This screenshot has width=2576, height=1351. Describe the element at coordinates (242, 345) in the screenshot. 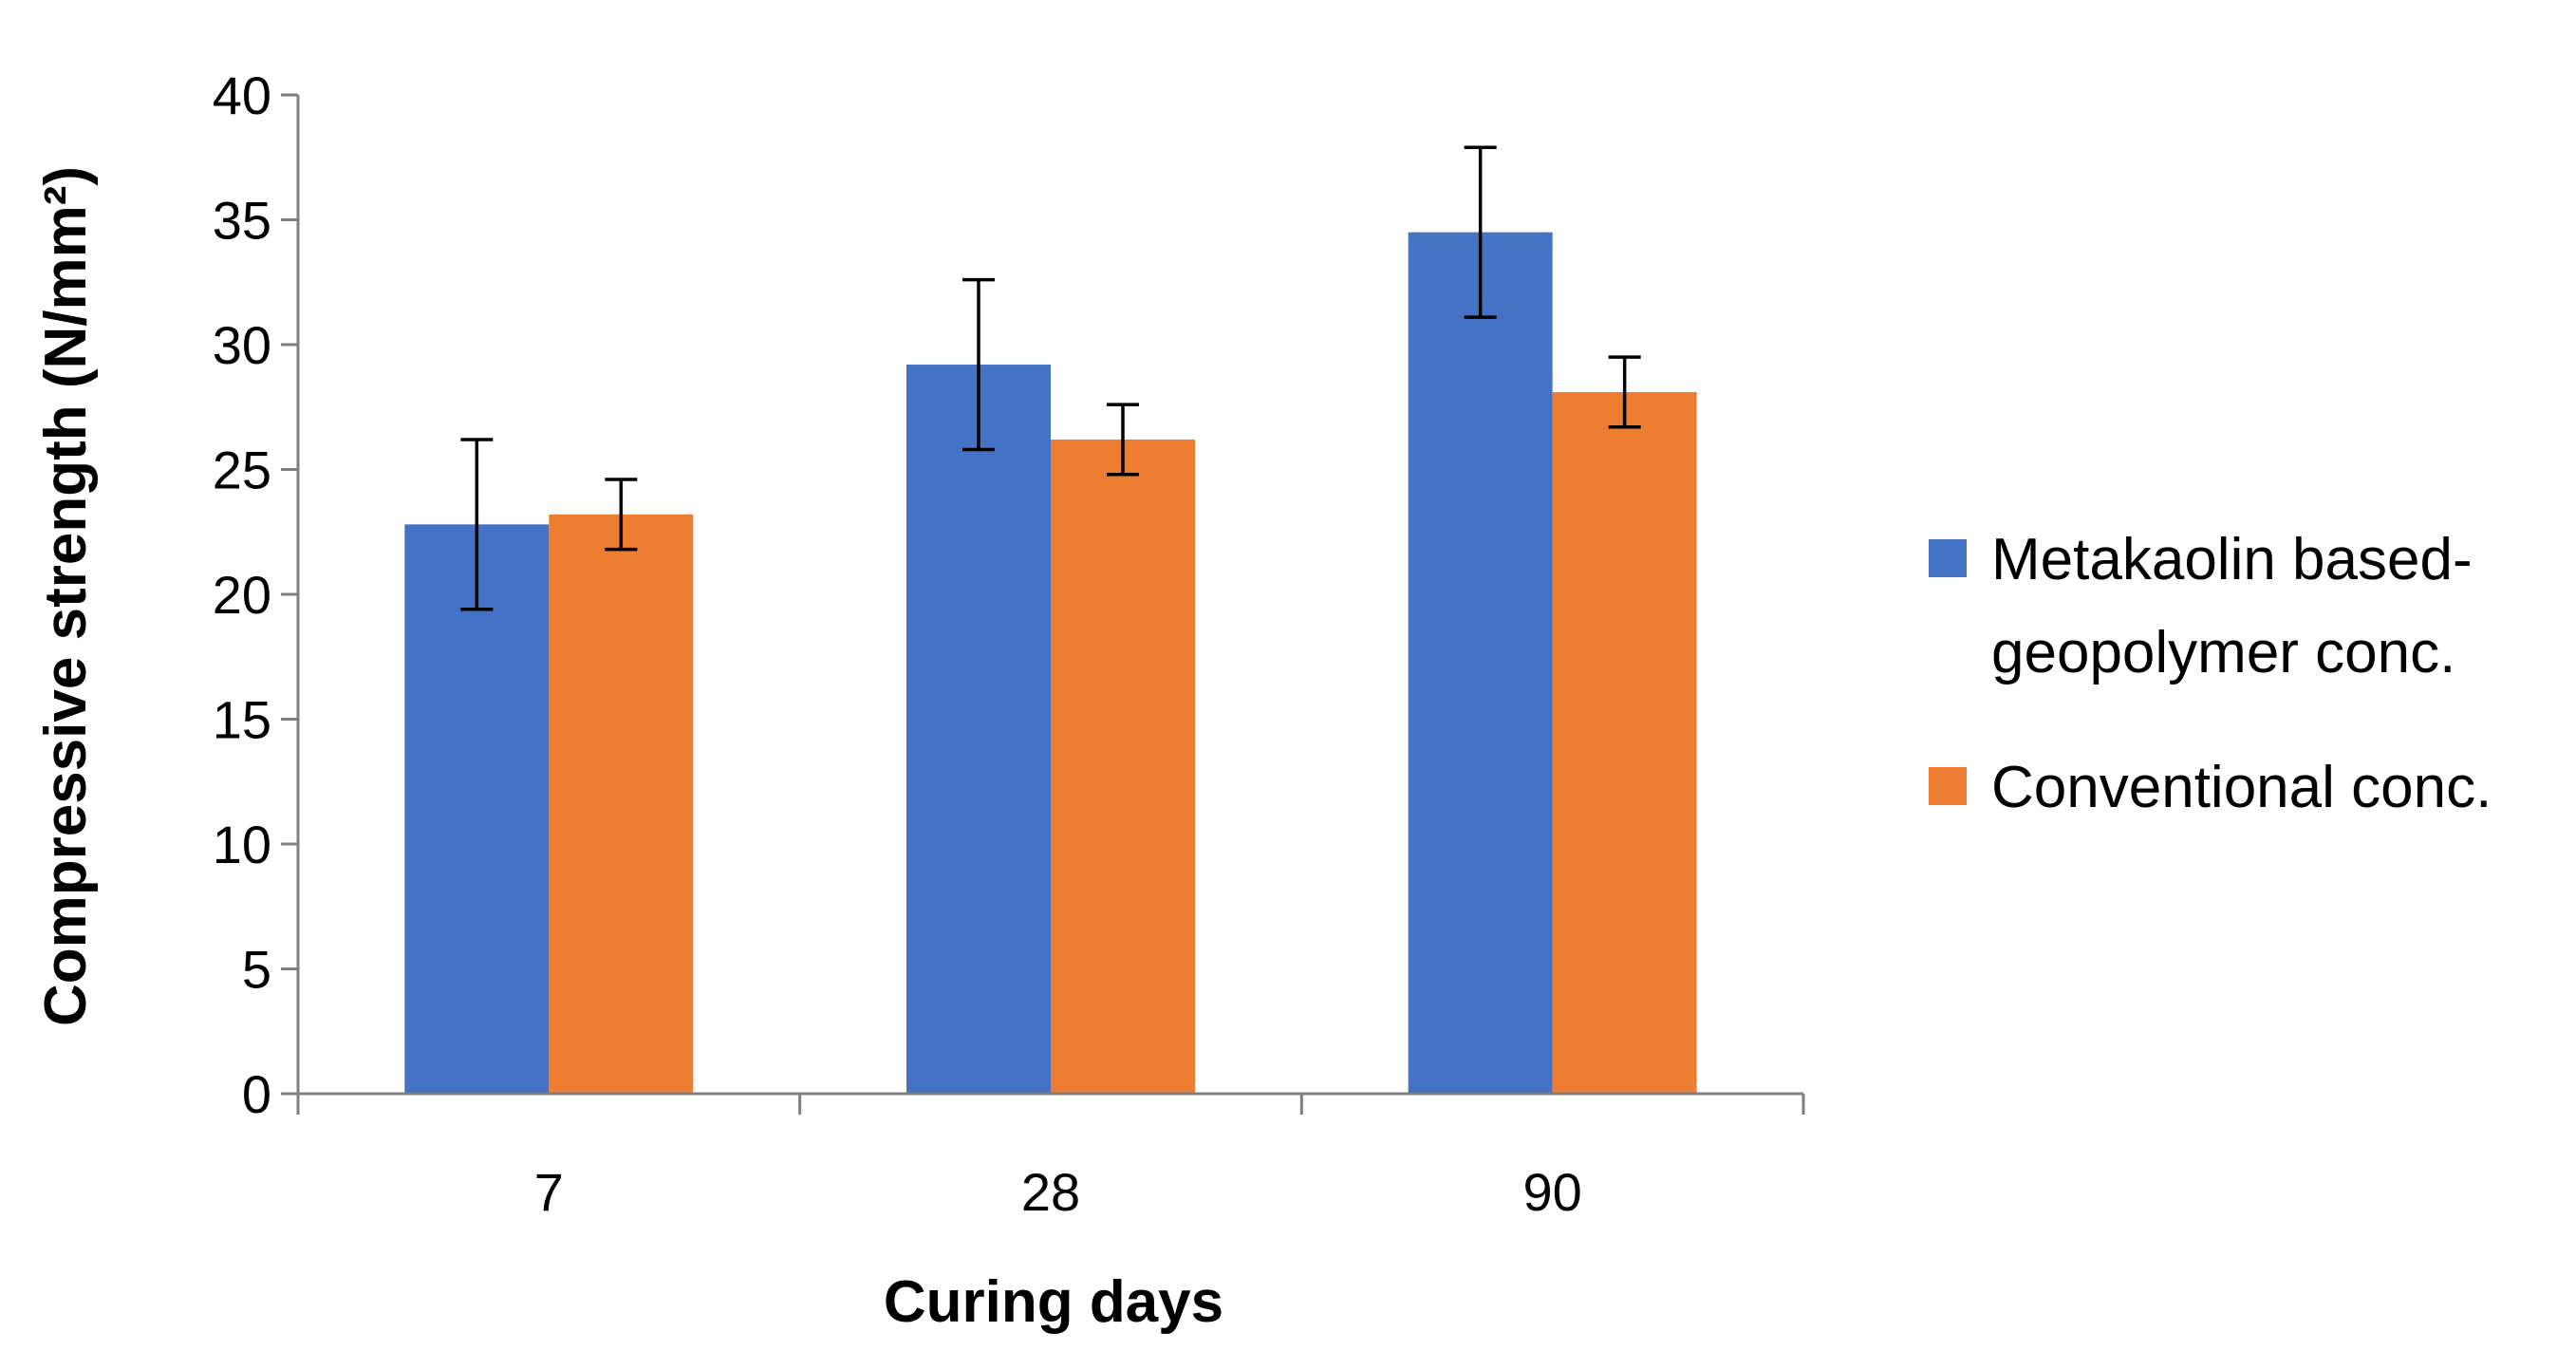

I see `y-tick-label: 30` at that location.